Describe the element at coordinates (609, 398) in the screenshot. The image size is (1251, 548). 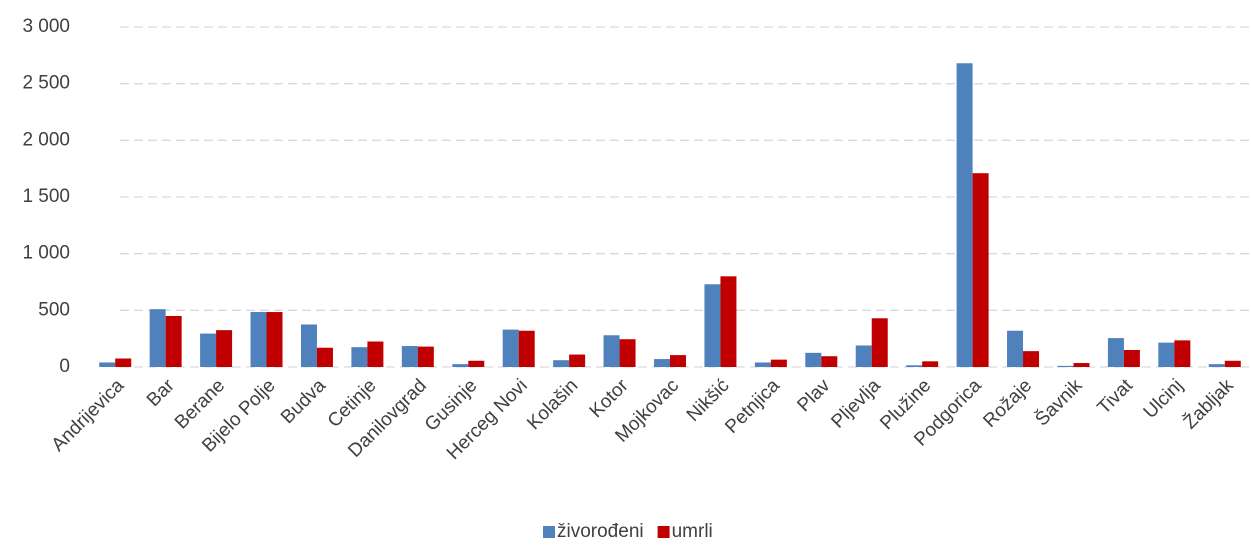
I see `x-tick-label: Kotor` at that location.